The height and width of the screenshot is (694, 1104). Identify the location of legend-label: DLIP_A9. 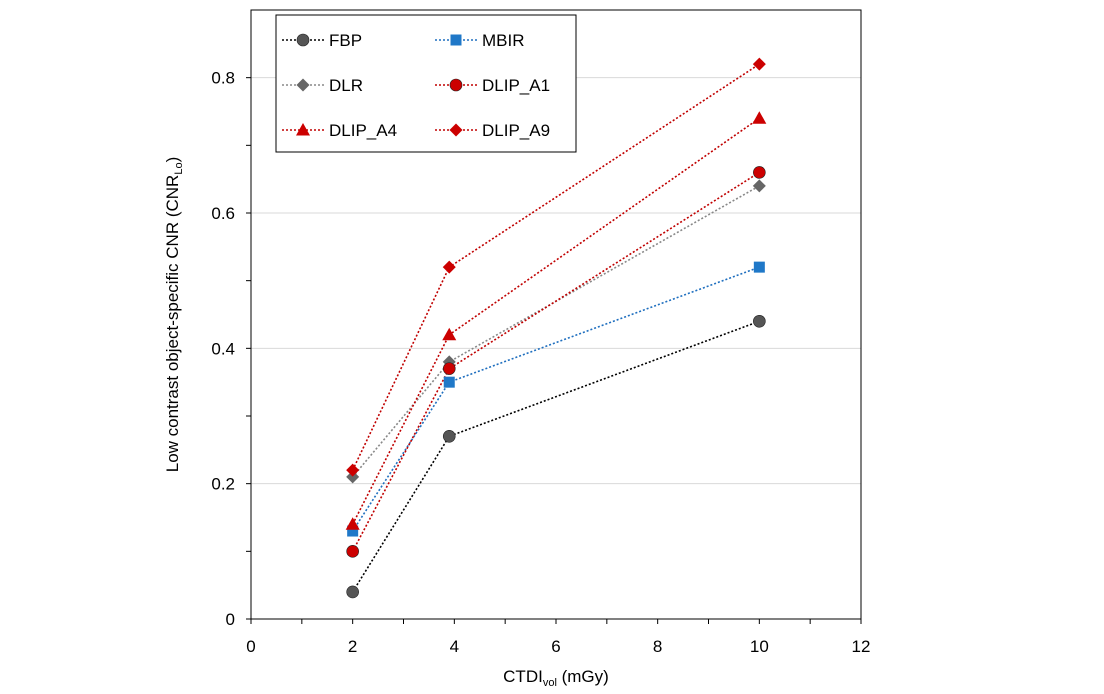
(516, 130).